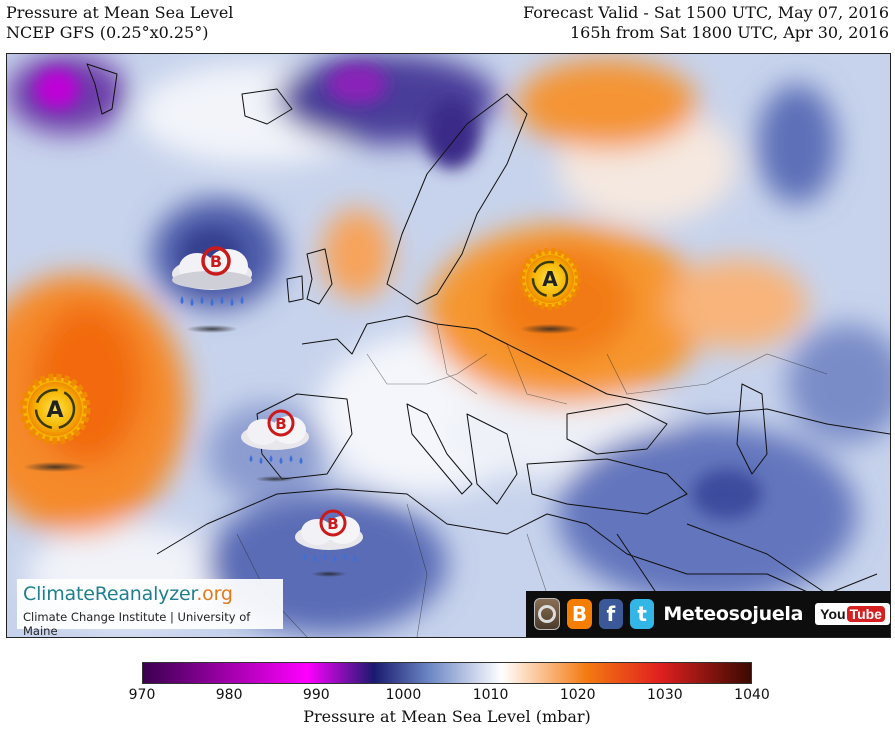 This screenshot has height=738, width=895. What do you see at coordinates (610, 614) in the screenshot?
I see `facebook-icon: f` at bounding box center [610, 614].